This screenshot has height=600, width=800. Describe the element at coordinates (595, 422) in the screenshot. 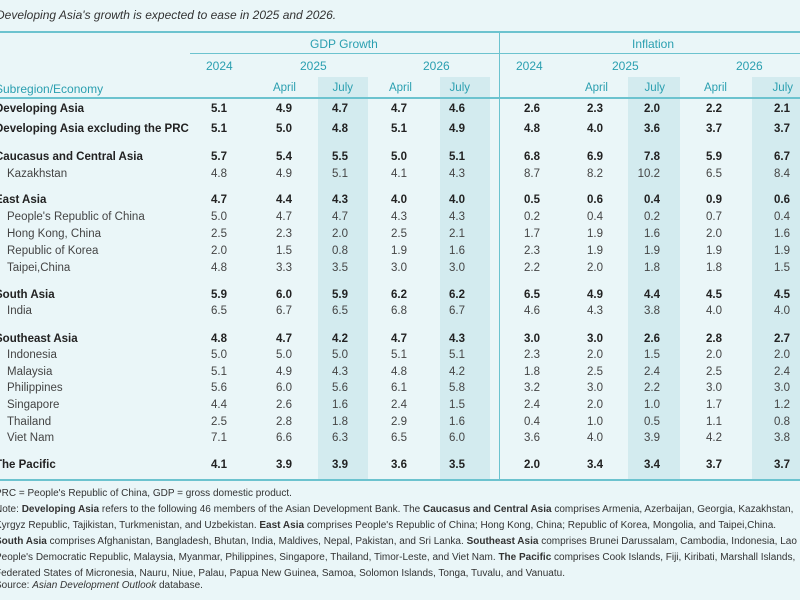

I see `table-cell: 1.0` at that location.